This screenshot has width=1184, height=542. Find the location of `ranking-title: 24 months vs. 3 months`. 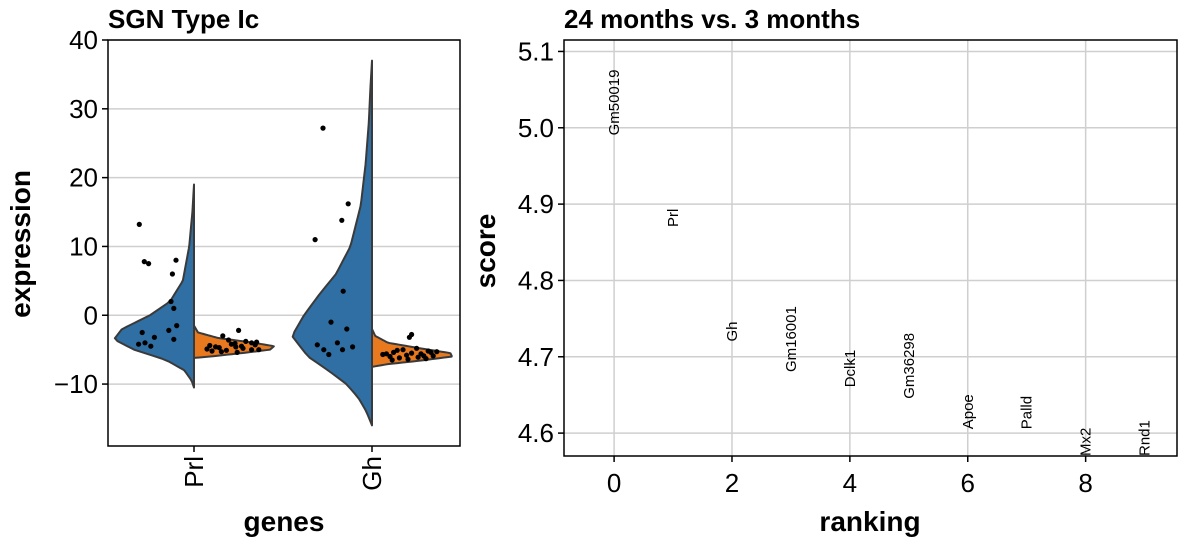

ranking-title: 24 months vs. 3 months is located at coordinates (712, 19).